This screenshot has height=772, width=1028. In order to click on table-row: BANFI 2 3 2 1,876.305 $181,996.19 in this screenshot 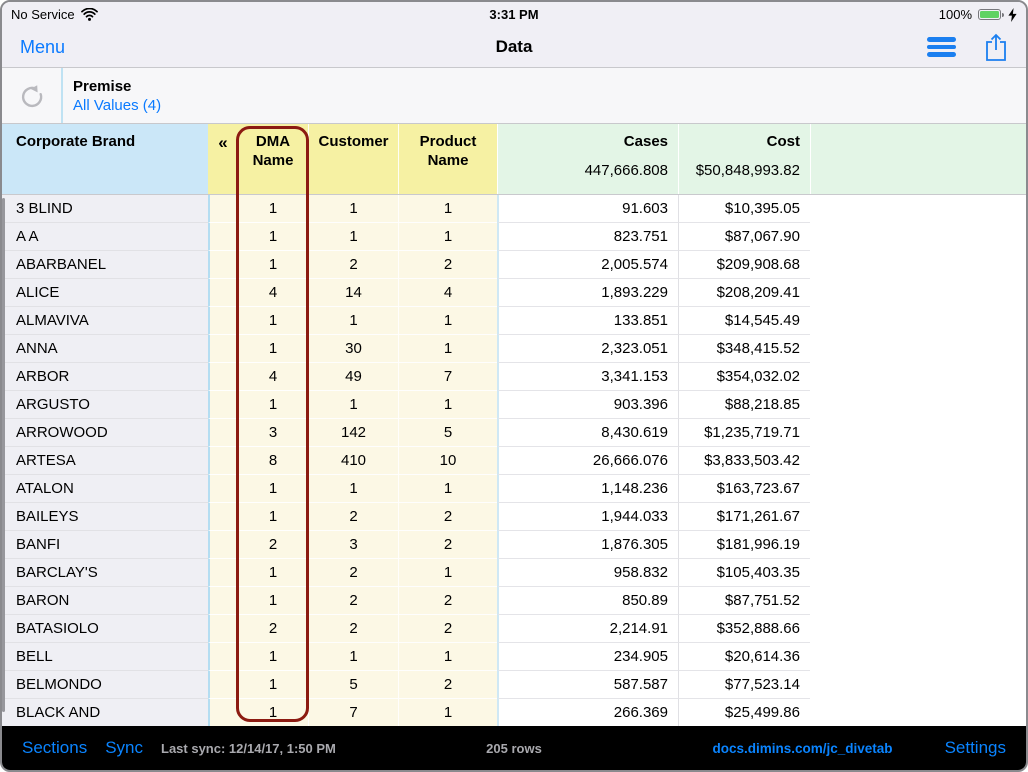, I will do `click(514, 545)`.